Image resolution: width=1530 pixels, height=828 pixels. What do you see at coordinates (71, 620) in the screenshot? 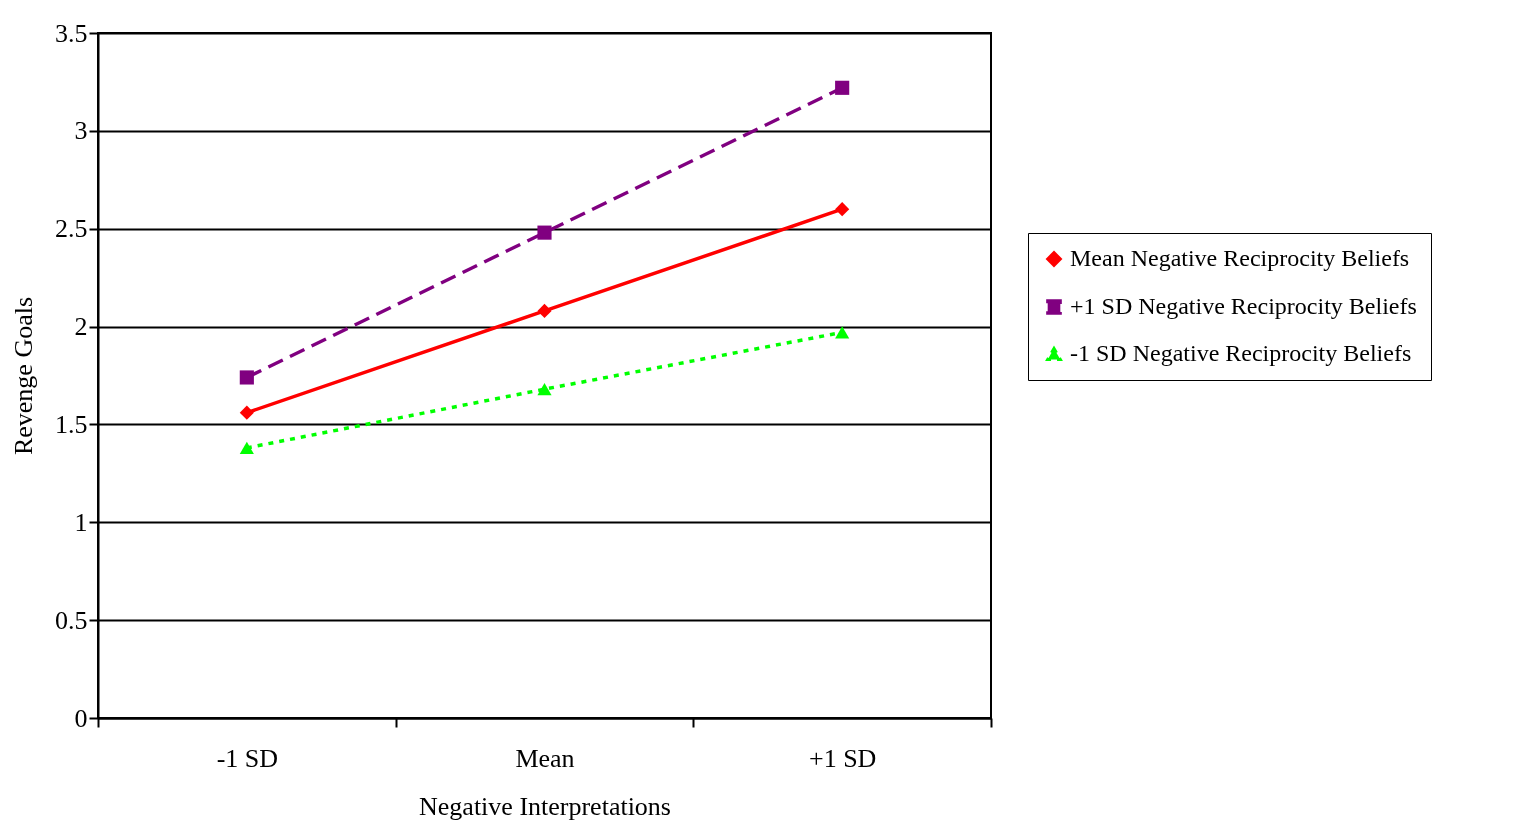
I see `y-tick-label: 0.5` at bounding box center [71, 620].